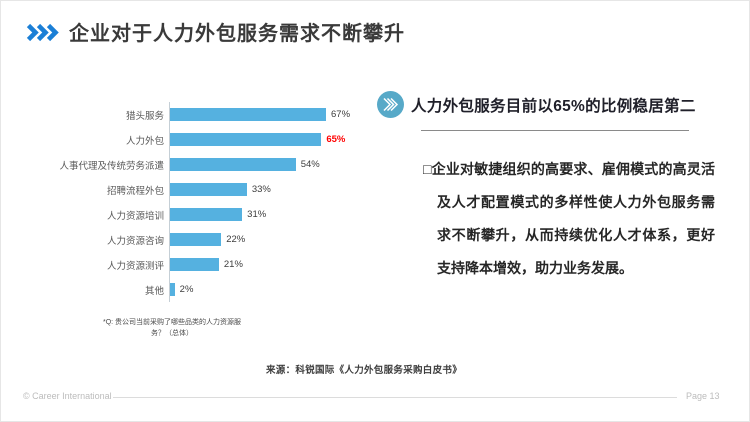 This screenshot has height=422, width=750. Describe the element at coordinates (111, 166) in the screenshot. I see `bar-category-label: 人事代理及传统劳务派遣` at that location.